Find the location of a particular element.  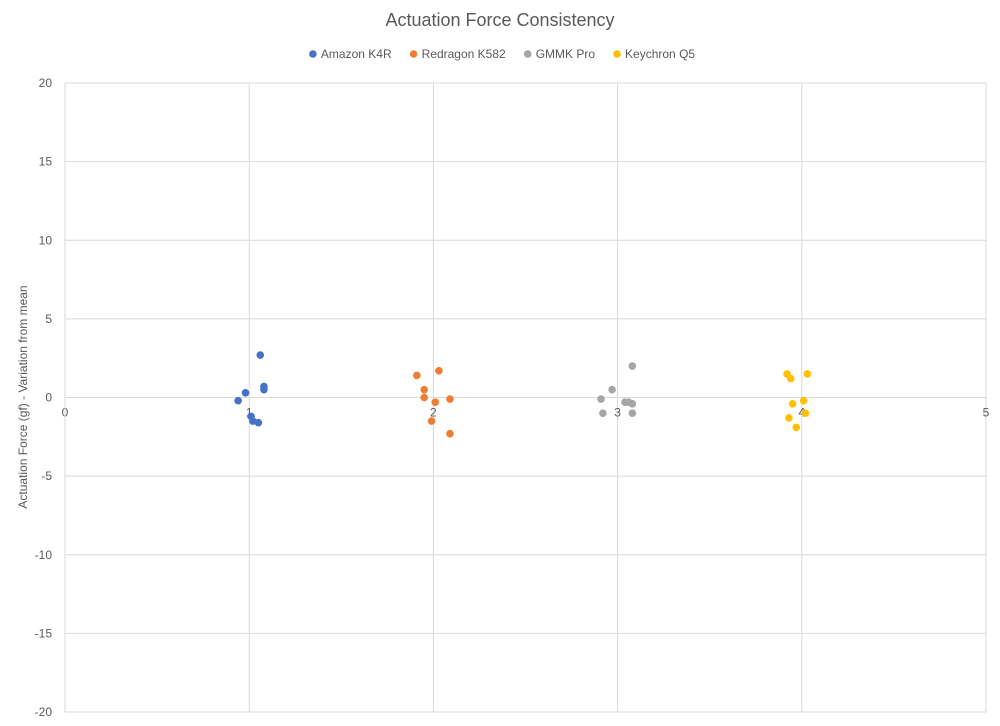

y-tick-label: 5 is located at coordinates (48, 319).